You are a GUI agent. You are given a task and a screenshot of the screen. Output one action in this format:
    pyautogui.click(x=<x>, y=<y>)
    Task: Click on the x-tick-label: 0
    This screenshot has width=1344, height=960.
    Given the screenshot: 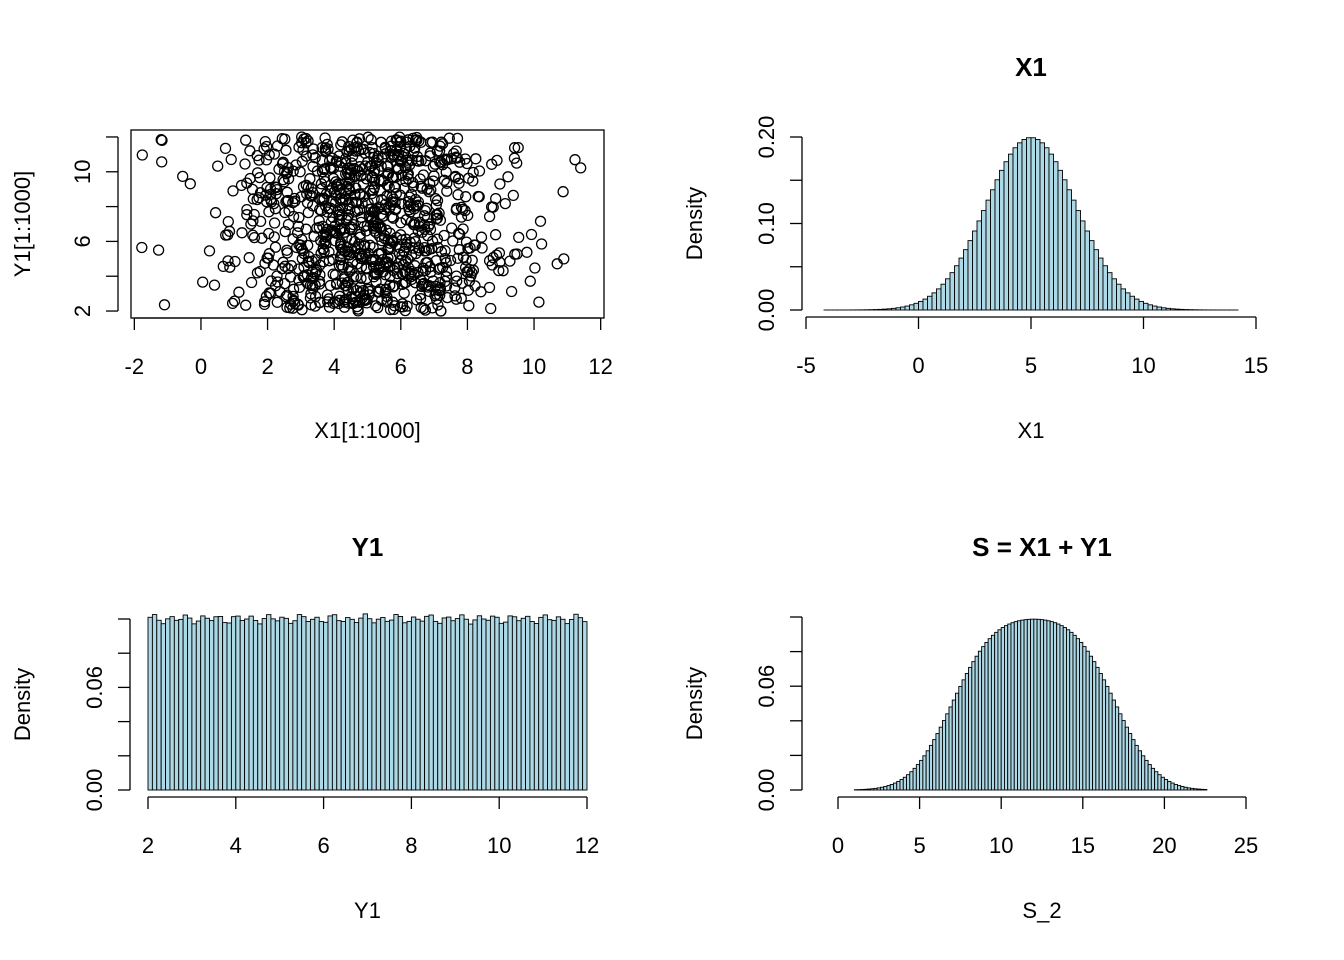 What is the action you would take?
    pyautogui.click(x=838, y=845)
    